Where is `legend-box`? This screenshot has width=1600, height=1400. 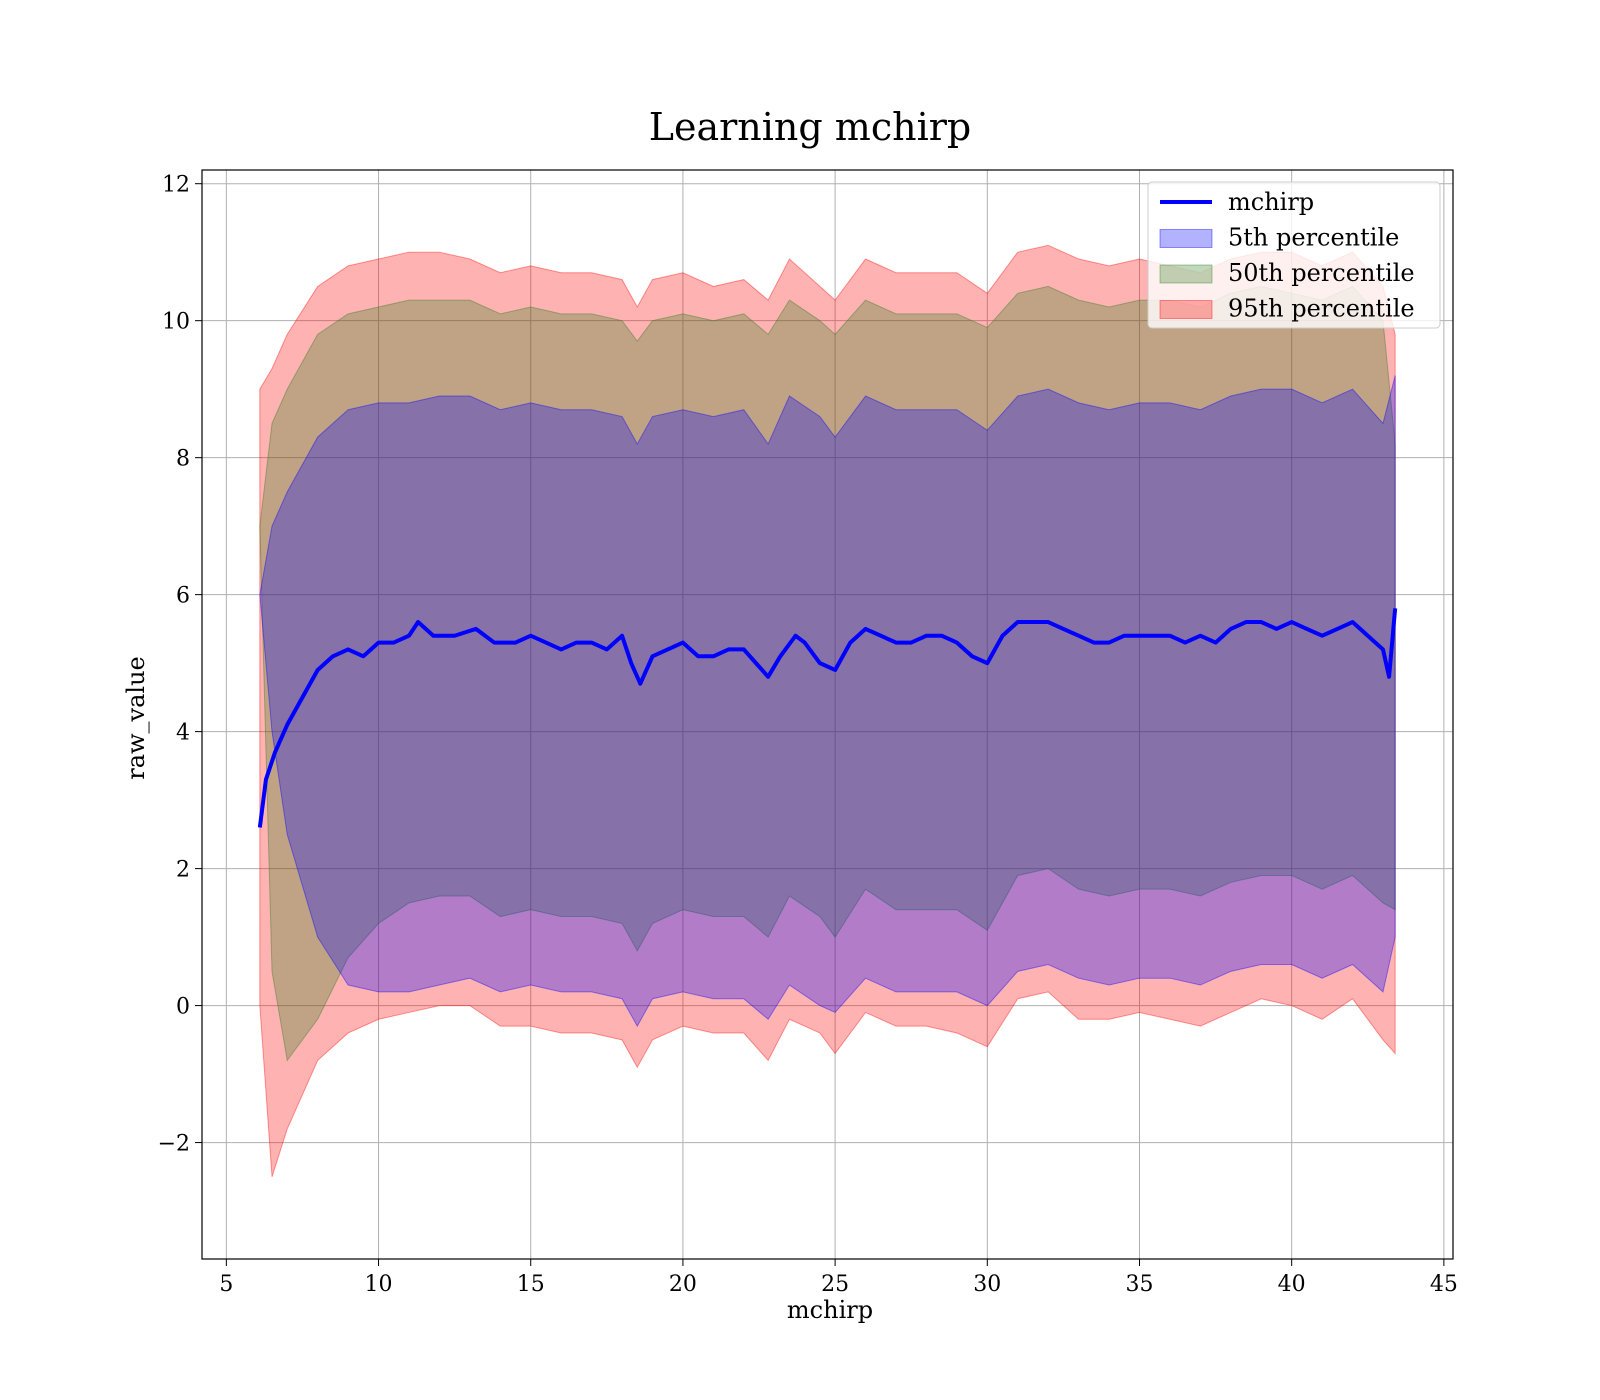
legend-box is located at coordinates (1294, 255).